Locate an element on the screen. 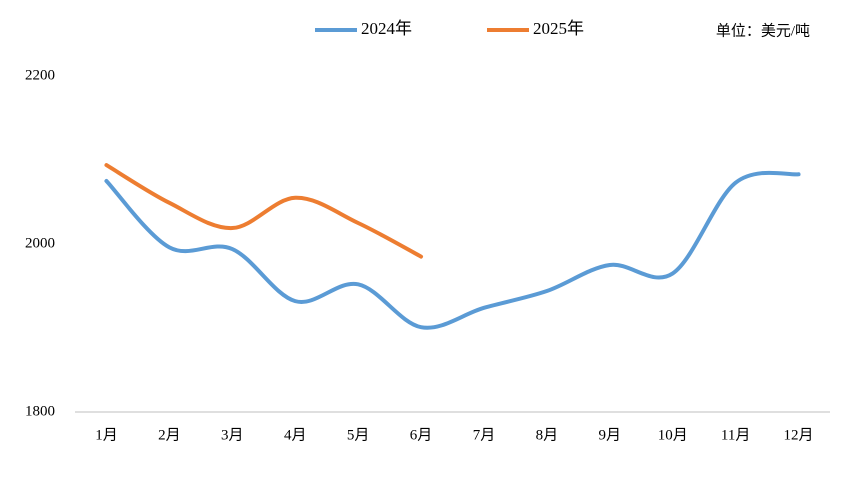  legend-label: 2025年 is located at coordinates (558, 28).